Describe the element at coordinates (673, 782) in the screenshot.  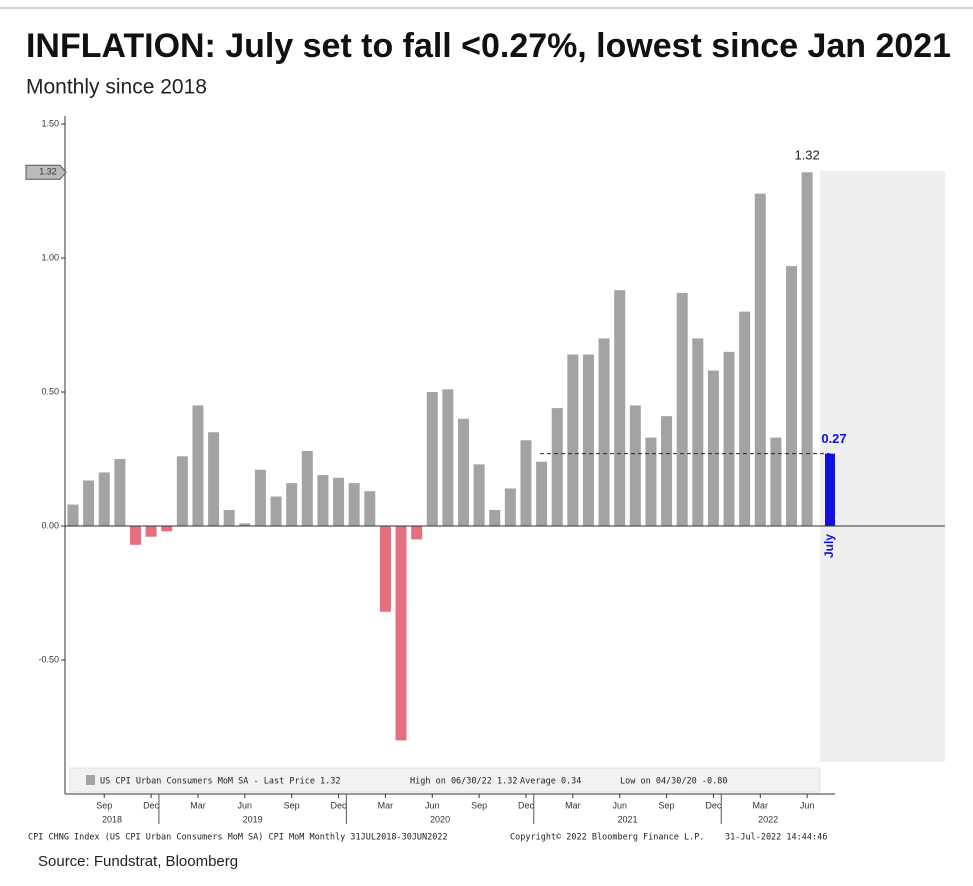
I see `legend-item: Low on 04/30/20 -0.80` at that location.